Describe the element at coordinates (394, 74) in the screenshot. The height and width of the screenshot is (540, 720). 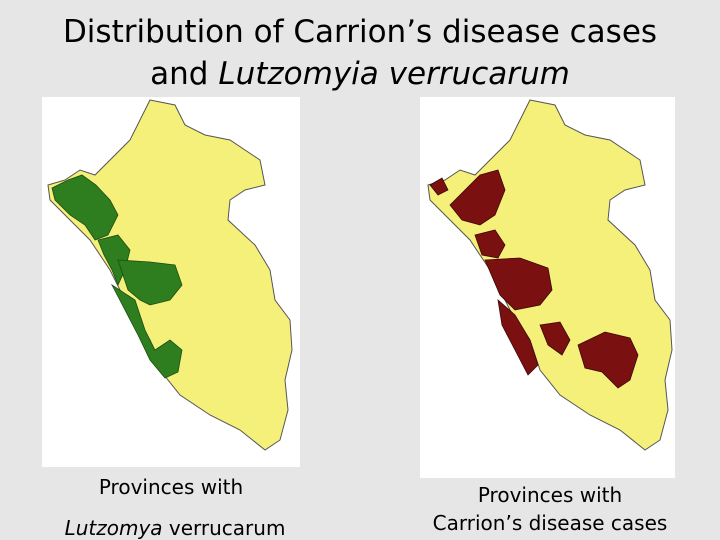
I see `title-species: Lutzomyia verrucarum` at that location.